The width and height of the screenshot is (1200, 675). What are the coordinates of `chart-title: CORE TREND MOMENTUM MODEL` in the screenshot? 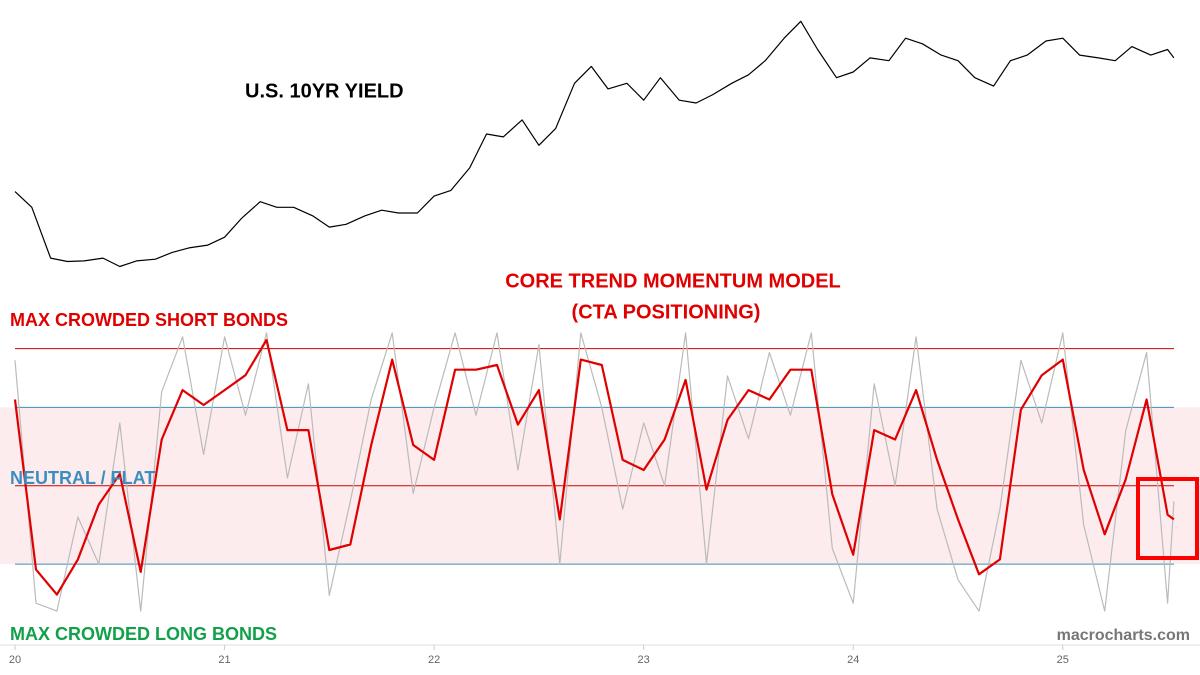 It's located at (673, 281).